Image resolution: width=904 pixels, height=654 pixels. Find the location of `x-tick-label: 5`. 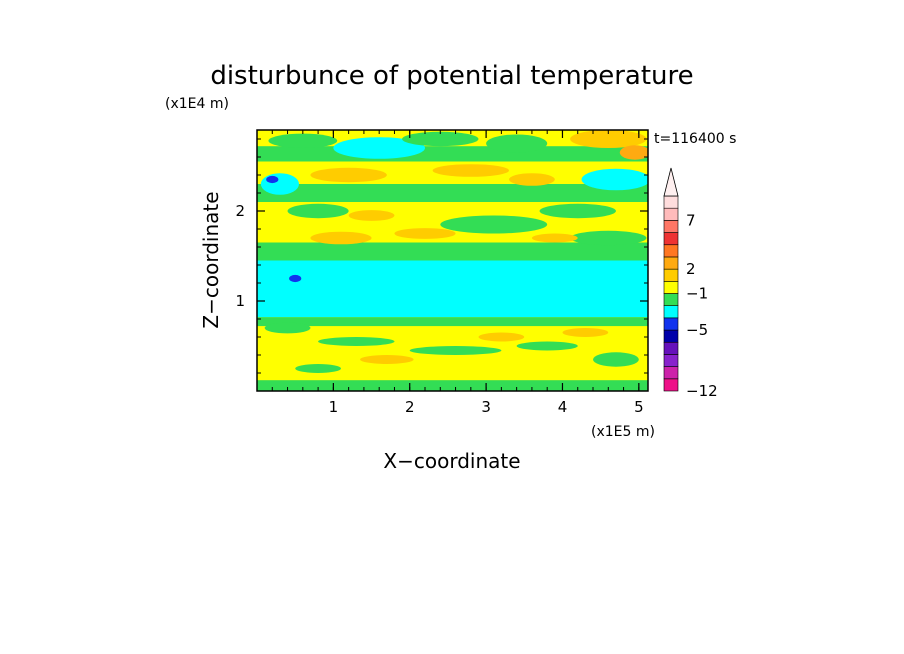

x-tick-label: 5 is located at coordinates (639, 407).